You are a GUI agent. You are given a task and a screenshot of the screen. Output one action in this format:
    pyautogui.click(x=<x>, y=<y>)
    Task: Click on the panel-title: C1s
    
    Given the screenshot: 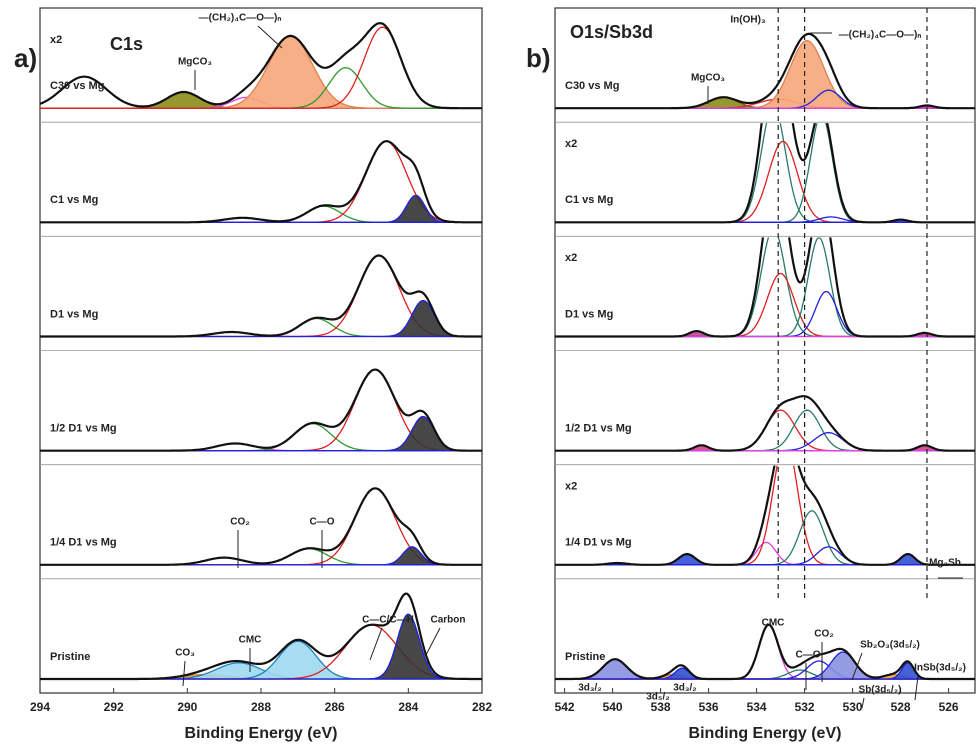 What is the action you would take?
    pyautogui.click(x=126, y=44)
    